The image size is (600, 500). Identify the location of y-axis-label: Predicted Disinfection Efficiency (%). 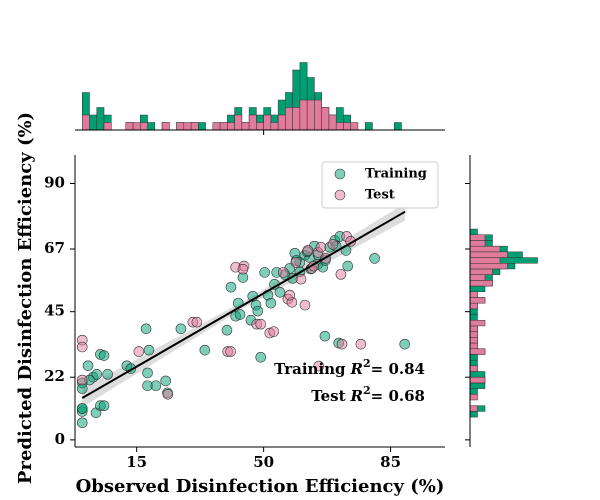
(25, 298).